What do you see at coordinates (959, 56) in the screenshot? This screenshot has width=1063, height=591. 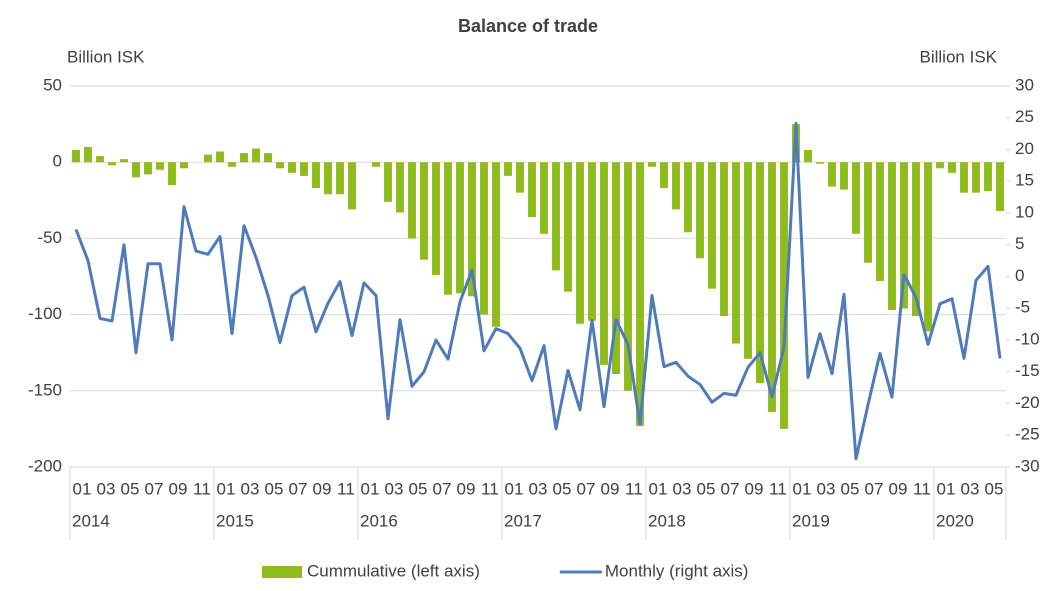 I see `y2-axis-label: Billion ISK` at bounding box center [959, 56].